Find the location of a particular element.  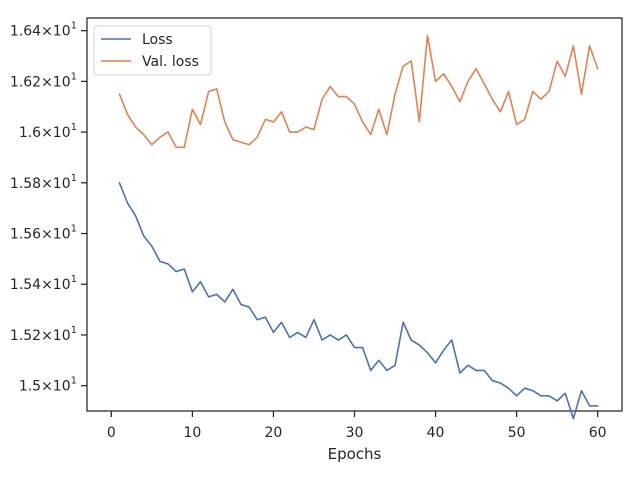

x-tick-label: 0 is located at coordinates (111, 433).